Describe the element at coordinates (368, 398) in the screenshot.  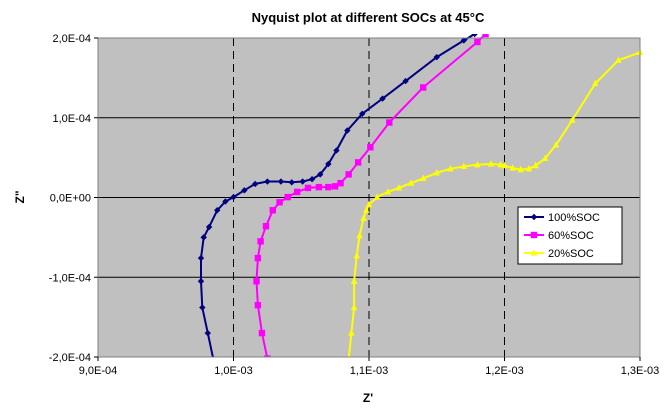
I see `x-axis-label: Z'` at that location.